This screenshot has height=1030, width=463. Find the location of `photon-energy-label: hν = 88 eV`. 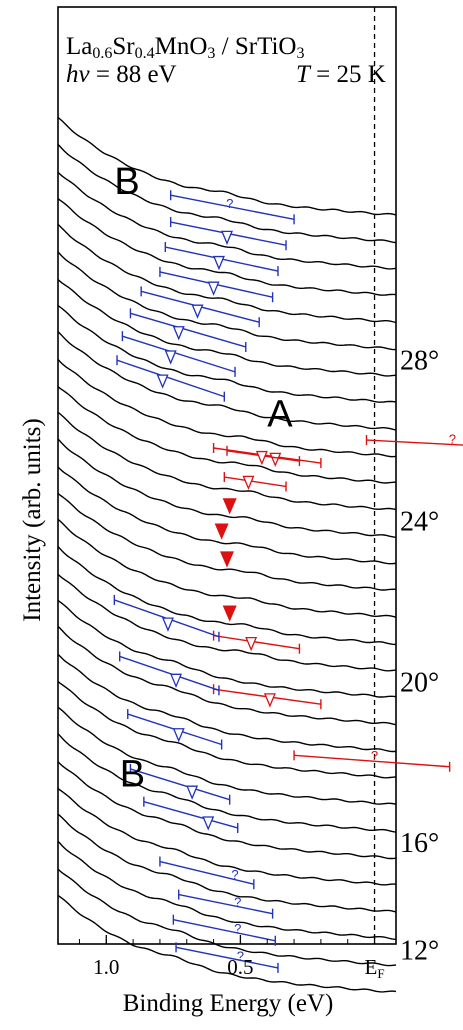

photon-energy-label: hν = 88 eV is located at coordinates (121, 75).